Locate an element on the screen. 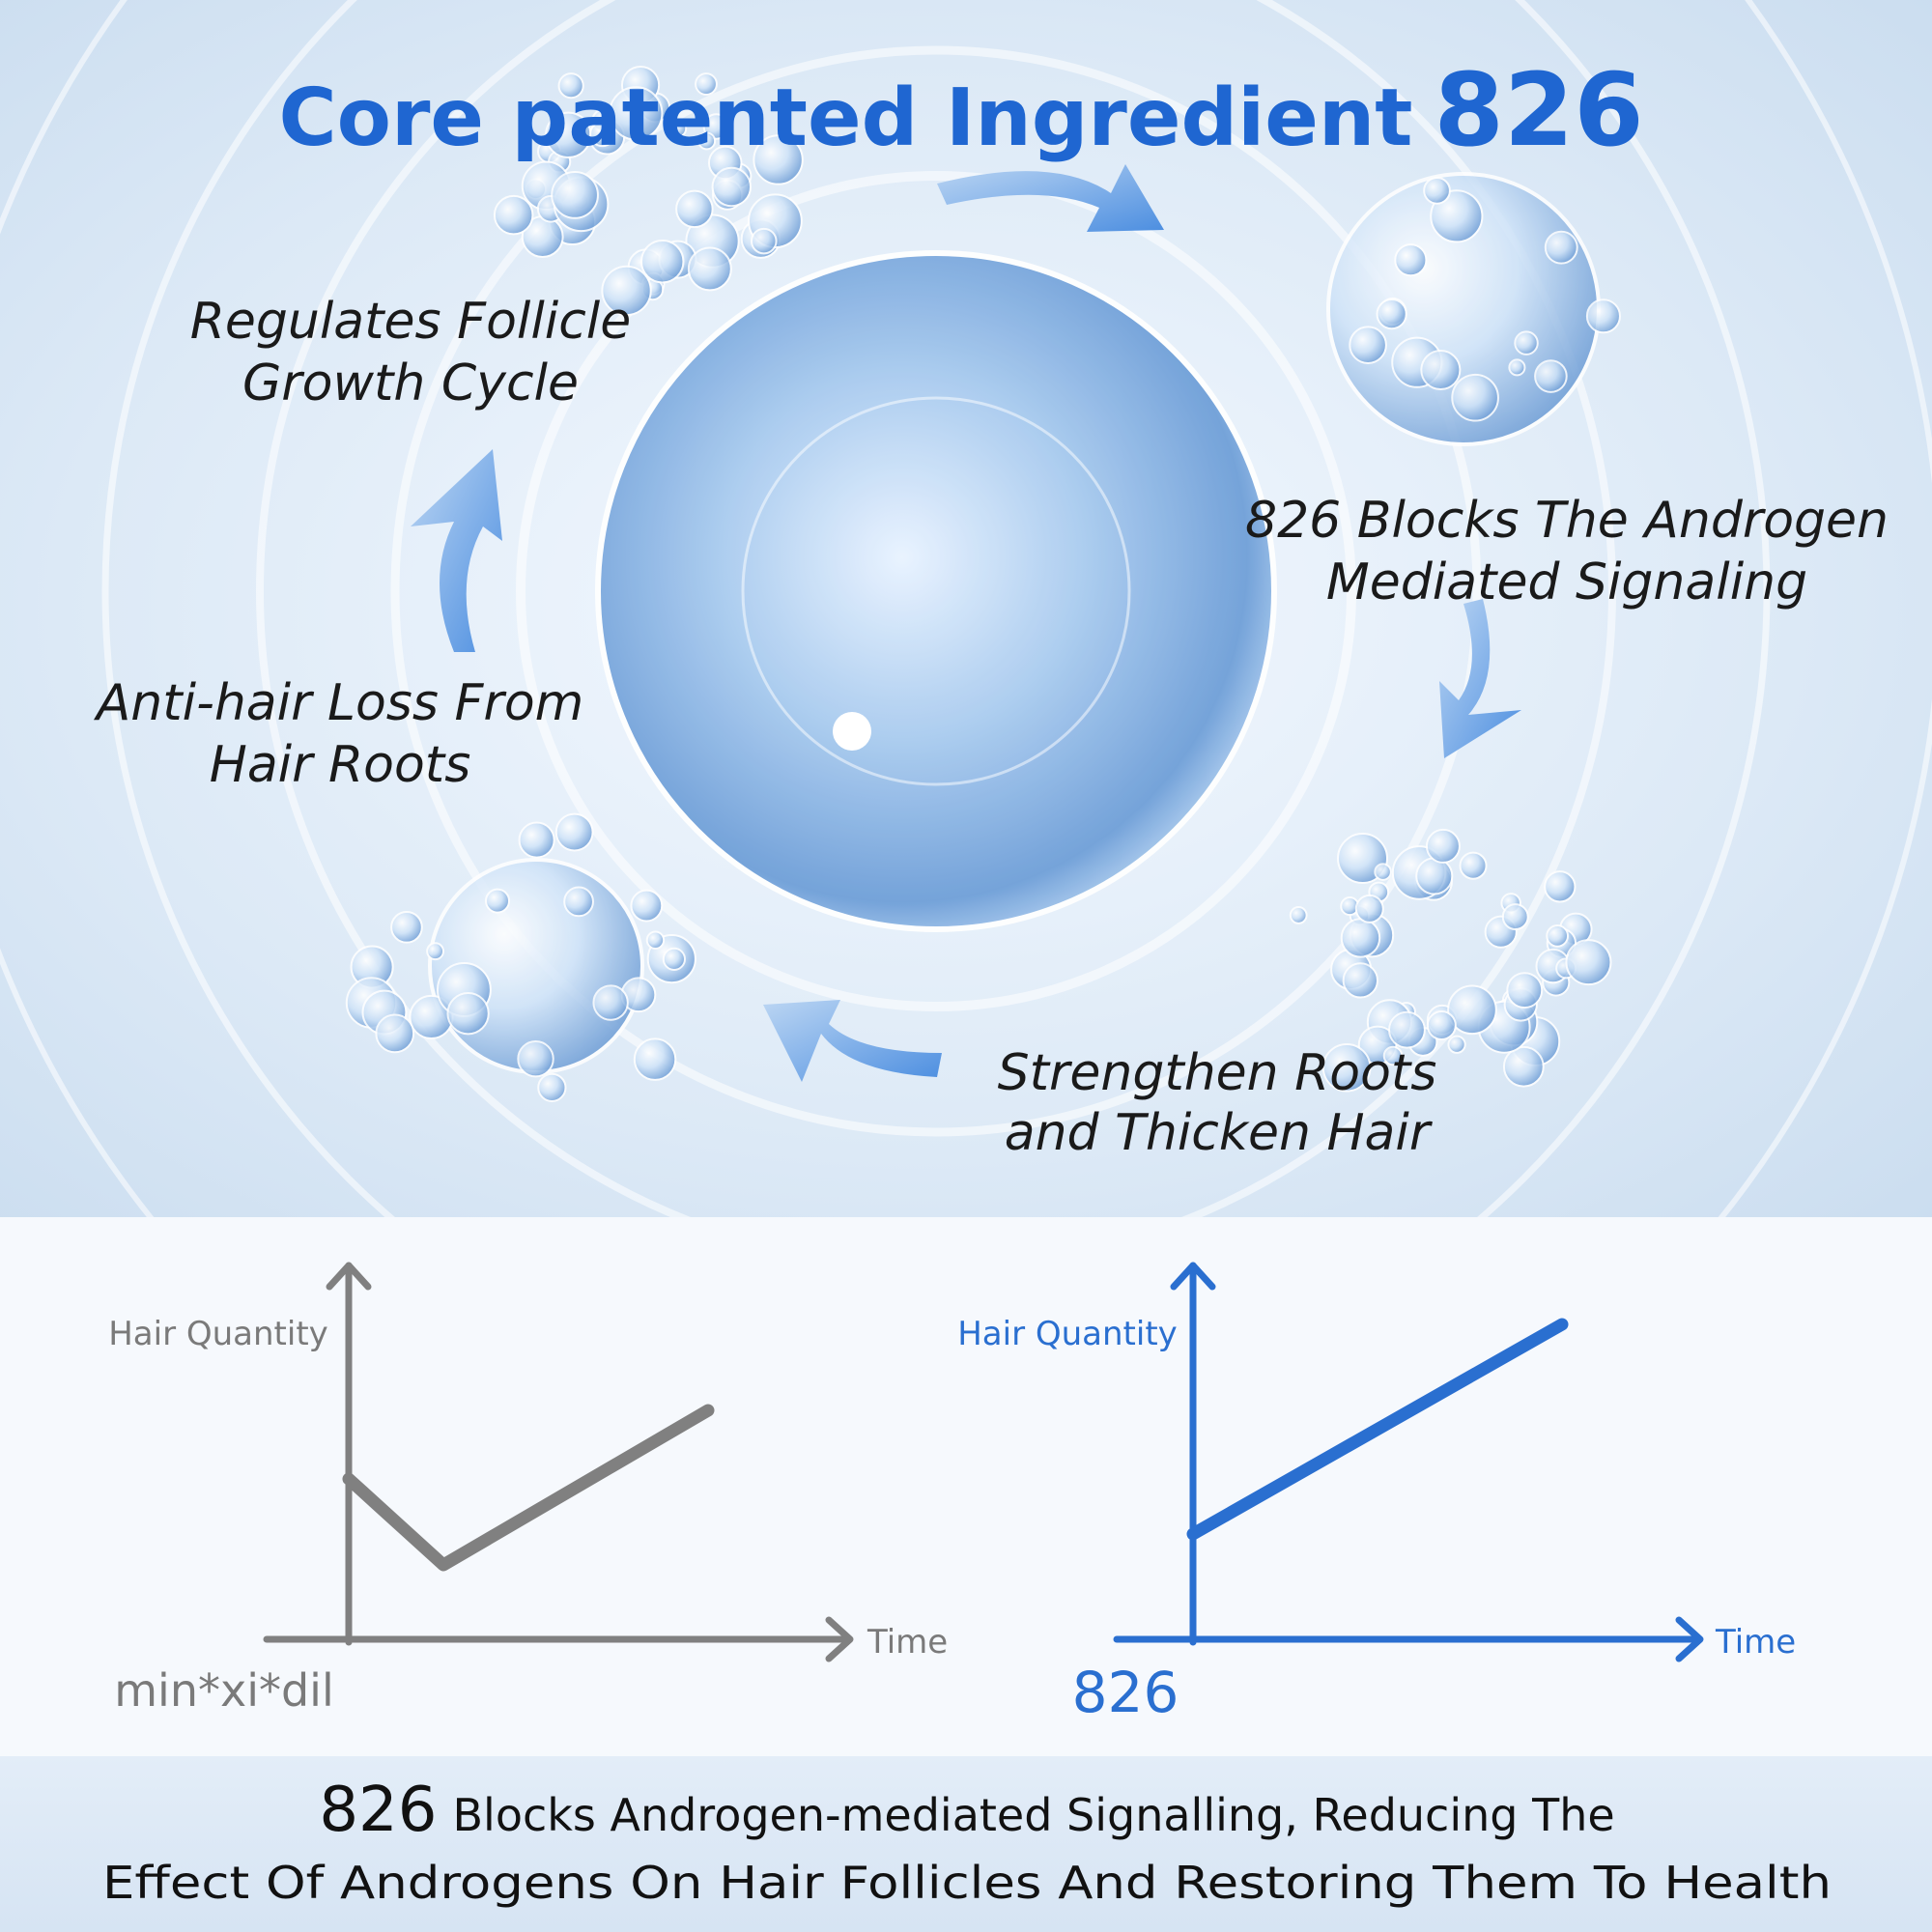 The width and height of the screenshot is (1932, 1932). sphere-inner-ring is located at coordinates (936, 591).